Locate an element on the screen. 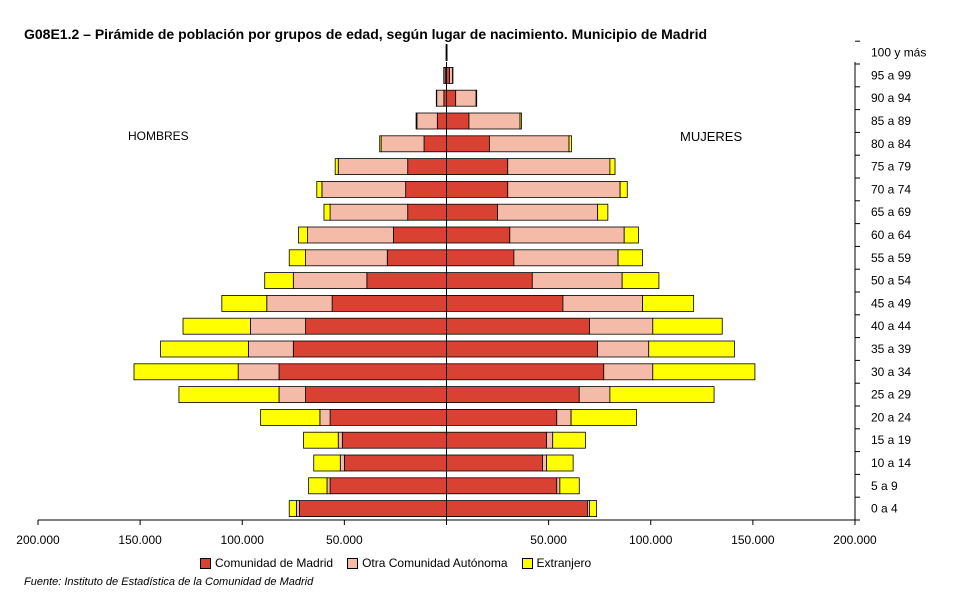  y-tick-label: 55 a 59 is located at coordinates (891, 258).